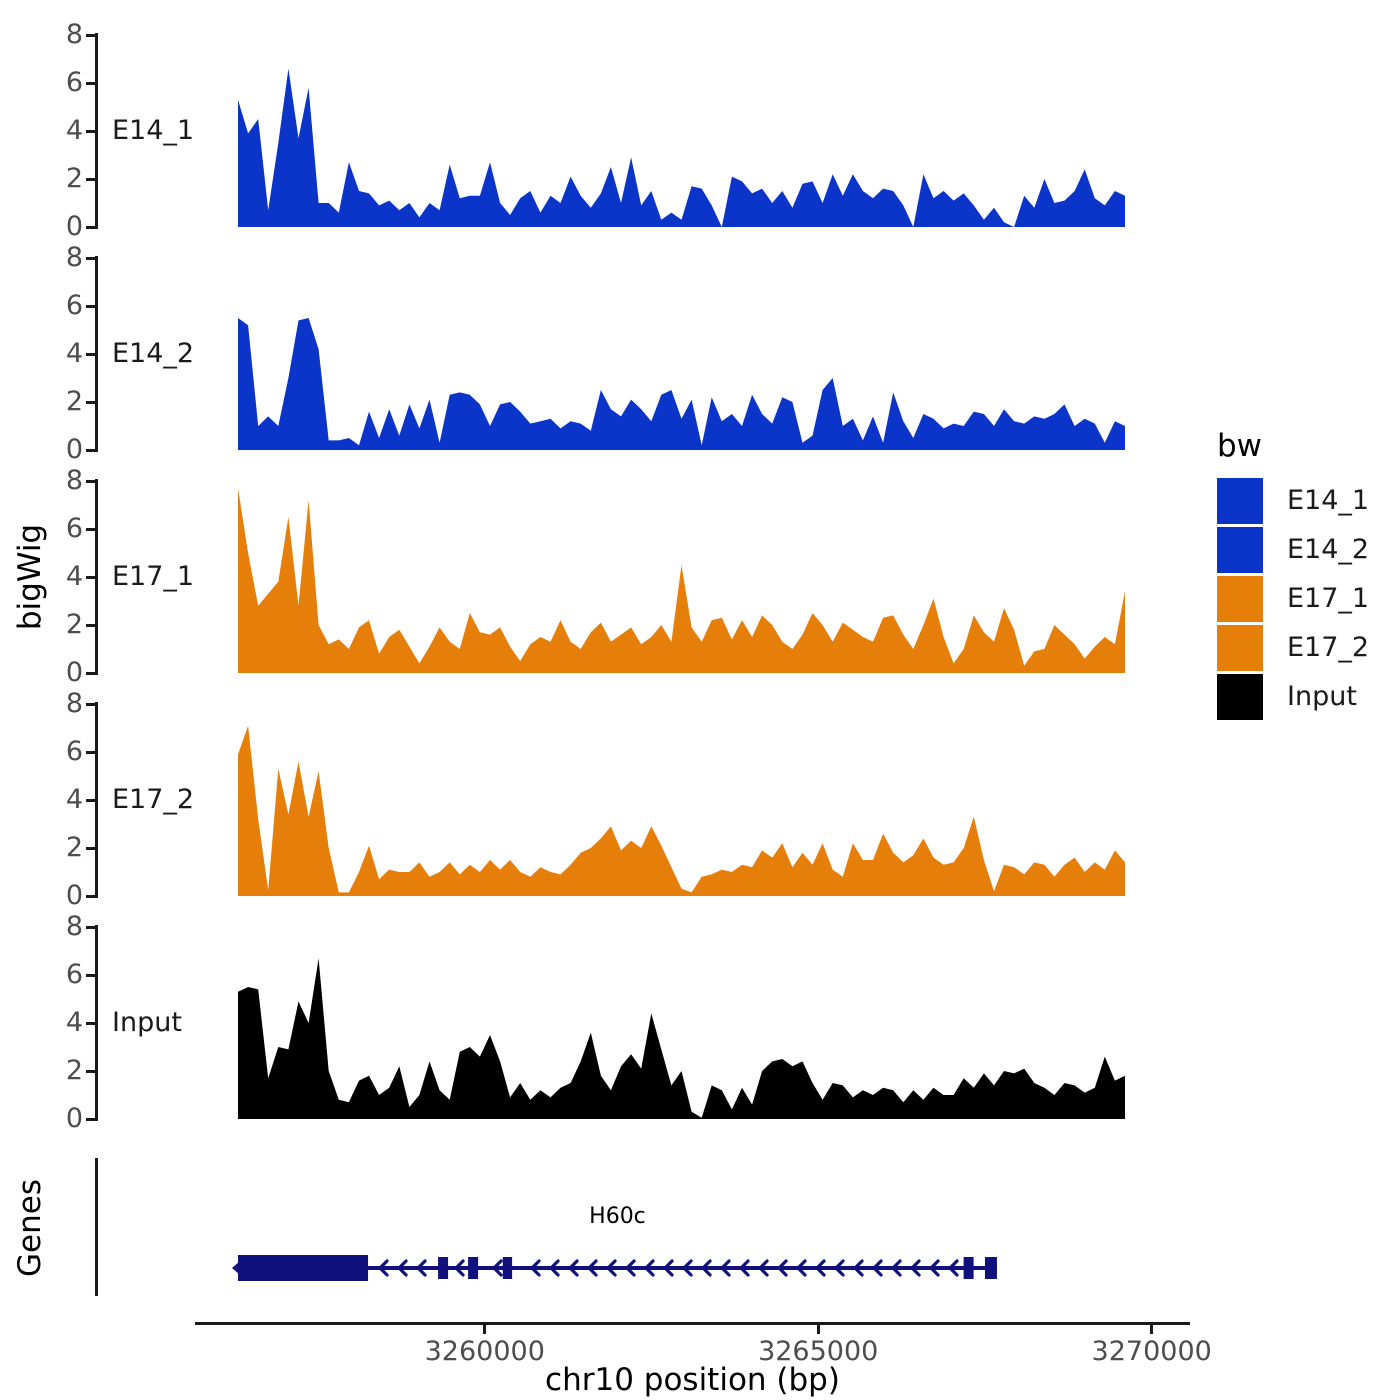 This screenshot has width=1400, height=1400. I want to click on x-tick-label: 3270000, so click(1151, 1351).